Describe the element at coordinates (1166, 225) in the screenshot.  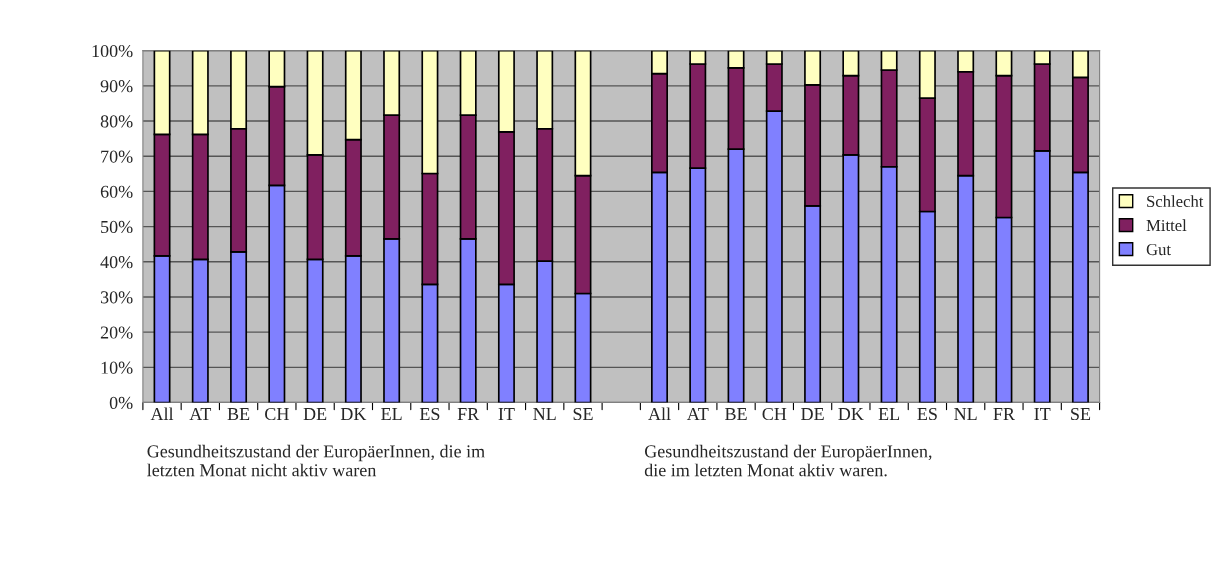
I see `legend-label: Mittel` at that location.